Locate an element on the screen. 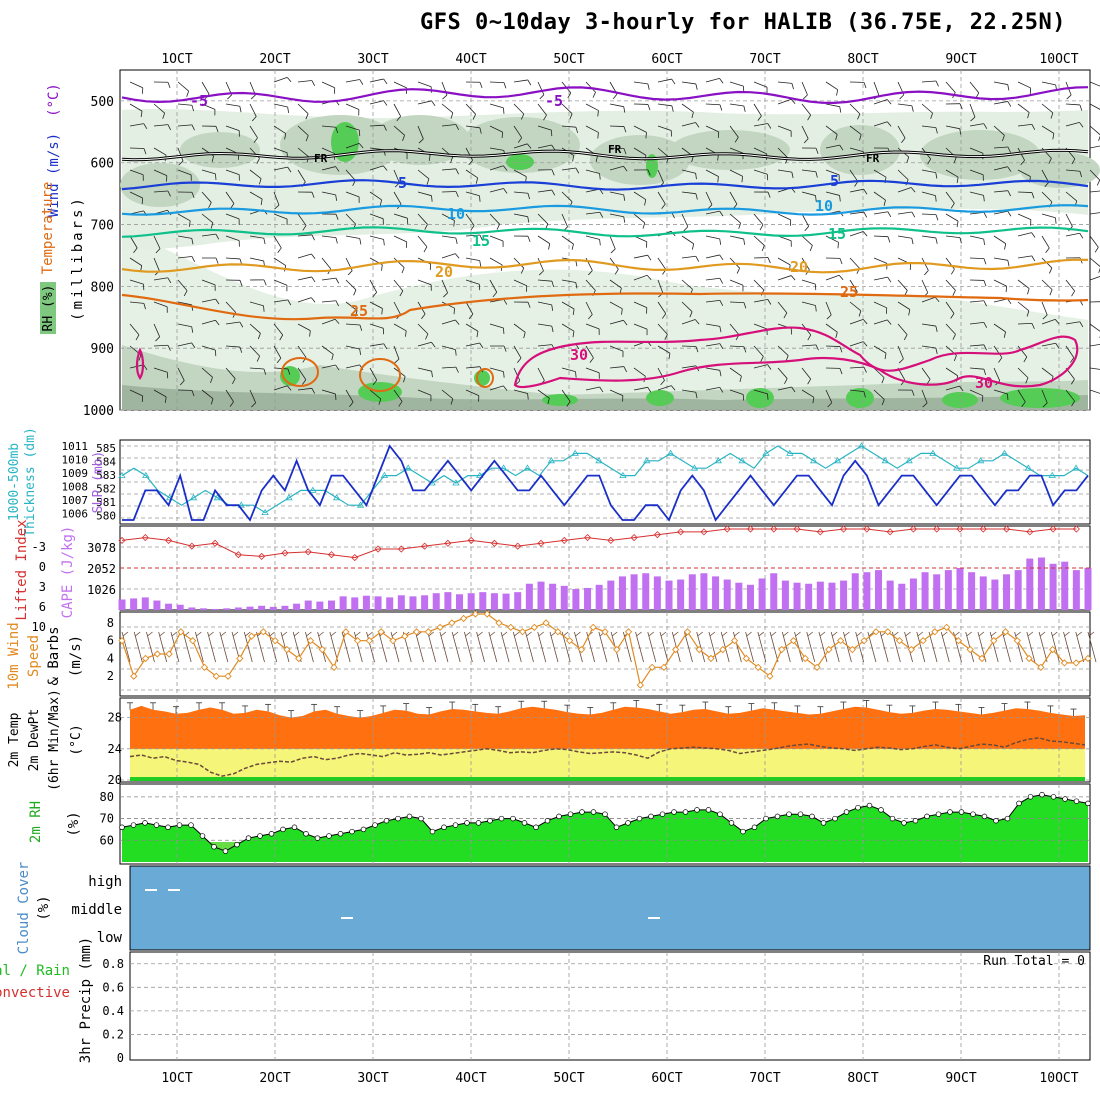  rh-shade-area is located at coordinates (520, 145).